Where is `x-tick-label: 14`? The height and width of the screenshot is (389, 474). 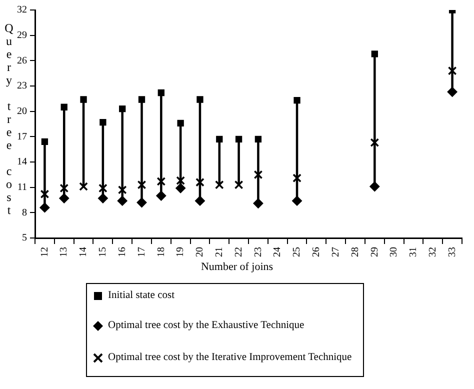
x-tick-label: 14 is located at coordinates (84, 252).